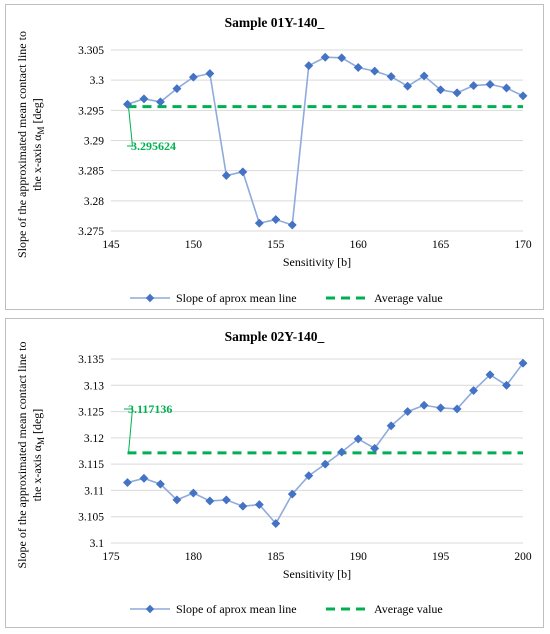 The width and height of the screenshot is (550, 634). What do you see at coordinates (91, 360) in the screenshot?
I see `y-tick-label: 3.135` at bounding box center [91, 360].